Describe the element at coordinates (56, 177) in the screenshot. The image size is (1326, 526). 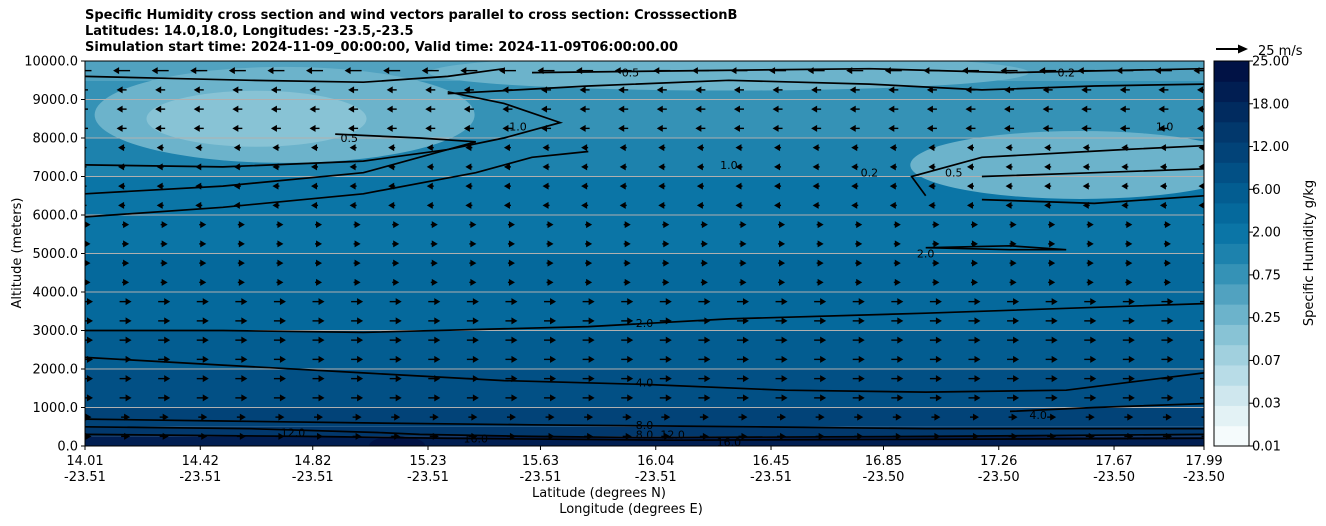
I see `y-tick-label: 7000.0` at that location.